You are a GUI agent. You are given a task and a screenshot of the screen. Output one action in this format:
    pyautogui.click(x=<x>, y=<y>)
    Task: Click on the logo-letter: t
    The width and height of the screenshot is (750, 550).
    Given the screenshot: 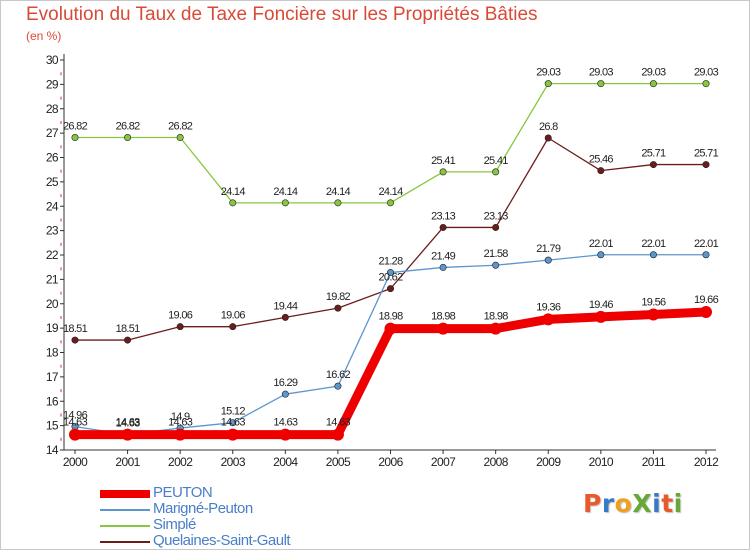 What is the action you would take?
    pyautogui.click(x=667, y=503)
    